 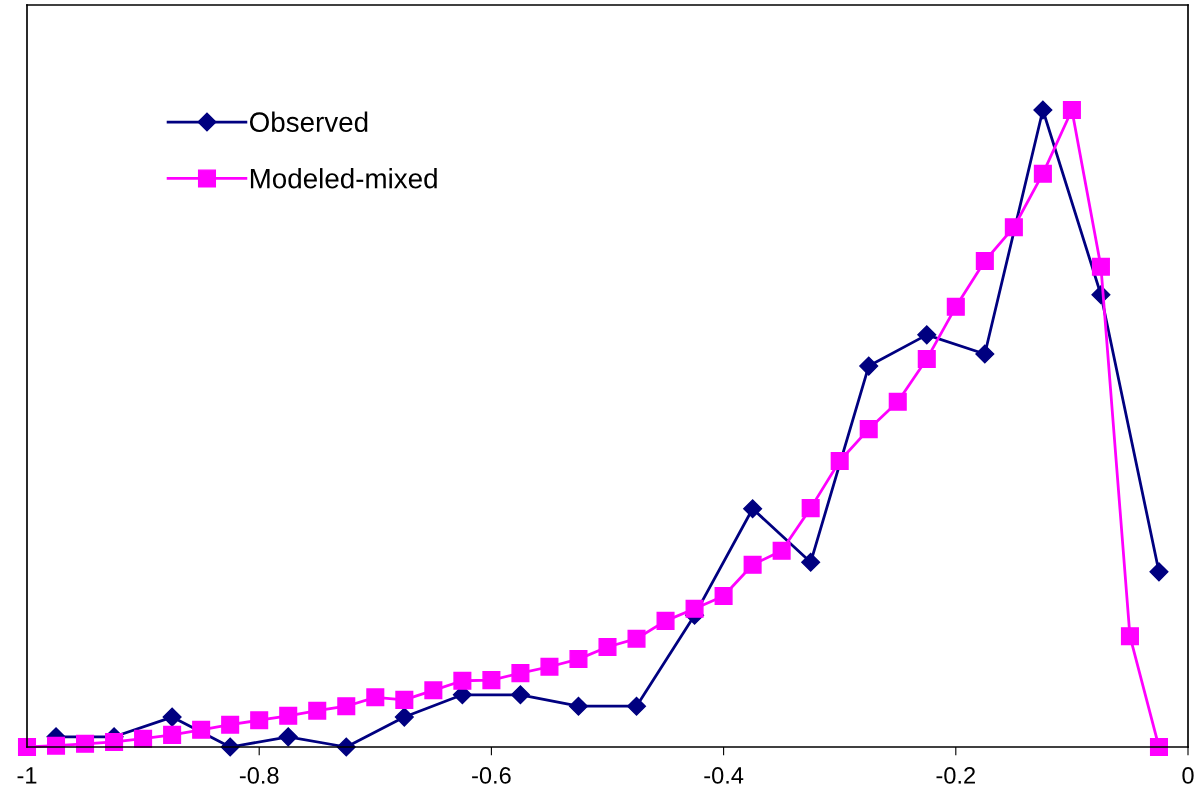 I want to click on x-tick-label: -0.6, so click(x=491, y=775).